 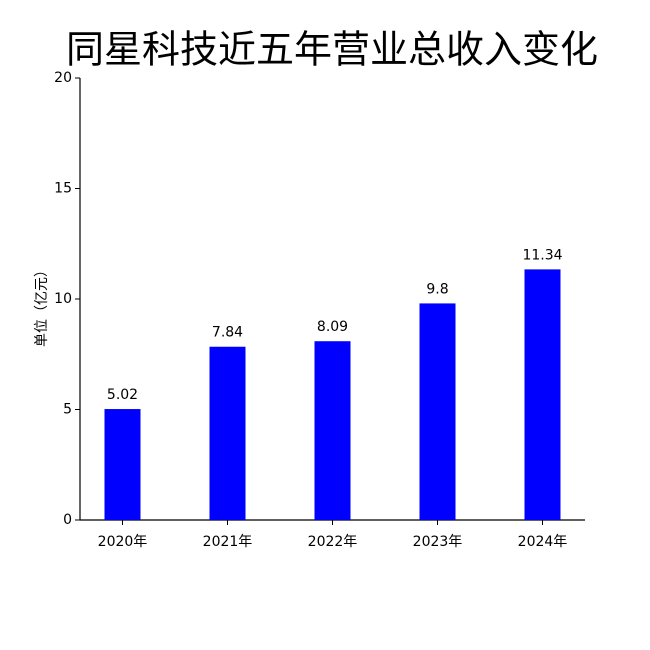 What do you see at coordinates (332, 50) in the screenshot?
I see `chart-title: 同星科技近五年营业总收入变化` at bounding box center [332, 50].